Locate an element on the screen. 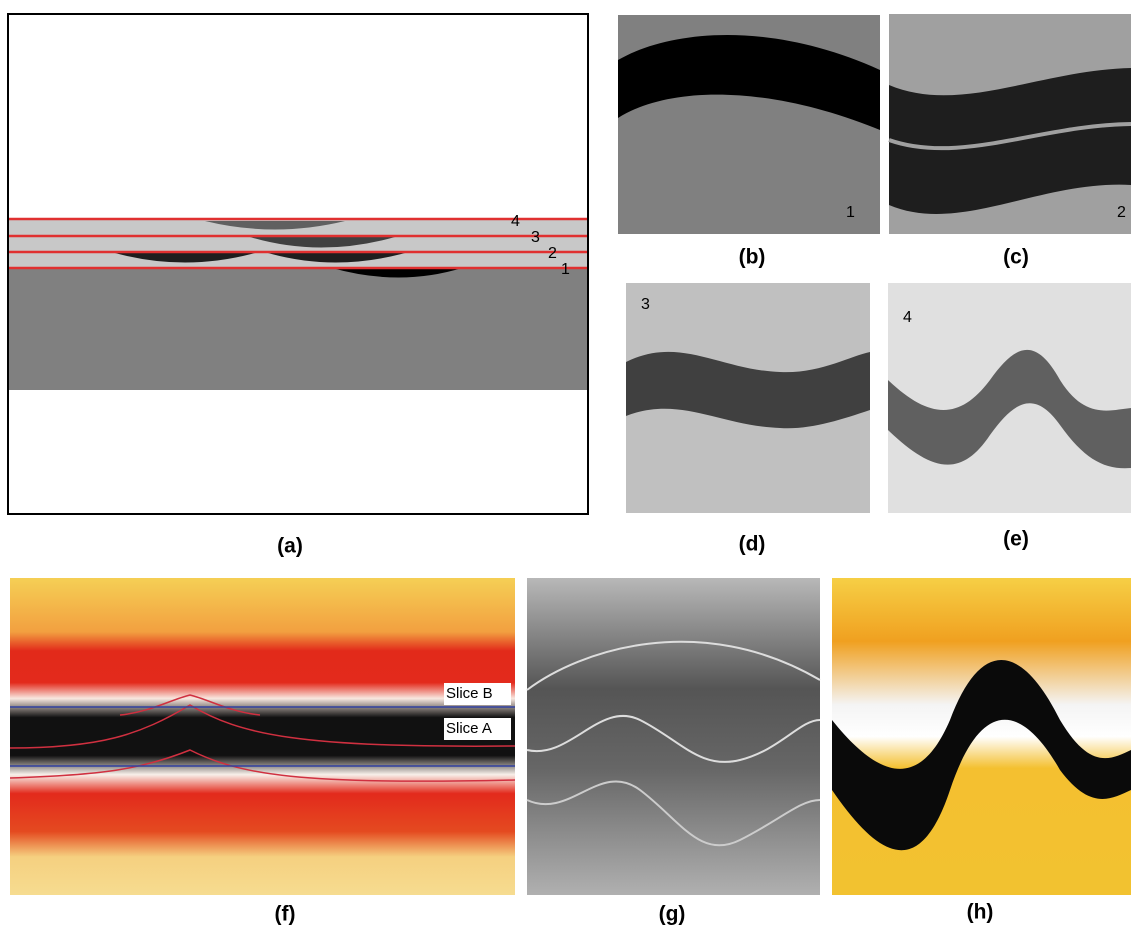  interface is located at coordinates (1009, 136).